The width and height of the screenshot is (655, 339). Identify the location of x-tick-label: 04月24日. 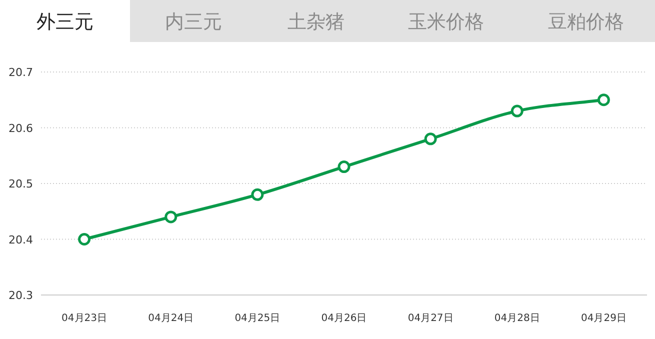
(171, 318).